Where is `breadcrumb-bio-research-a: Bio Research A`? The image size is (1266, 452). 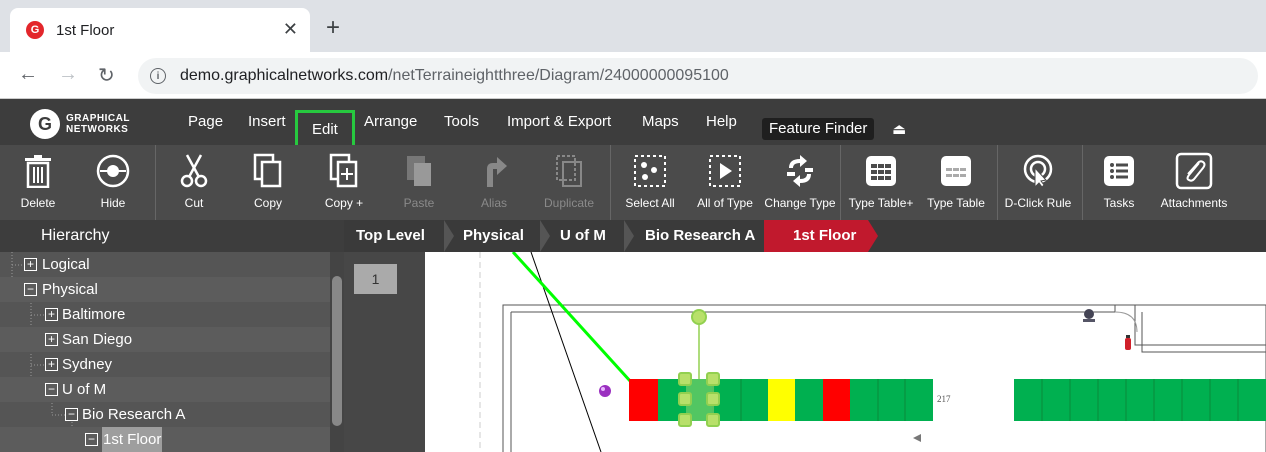 breadcrumb-bio-research-a: Bio Research A is located at coordinates (700, 236).